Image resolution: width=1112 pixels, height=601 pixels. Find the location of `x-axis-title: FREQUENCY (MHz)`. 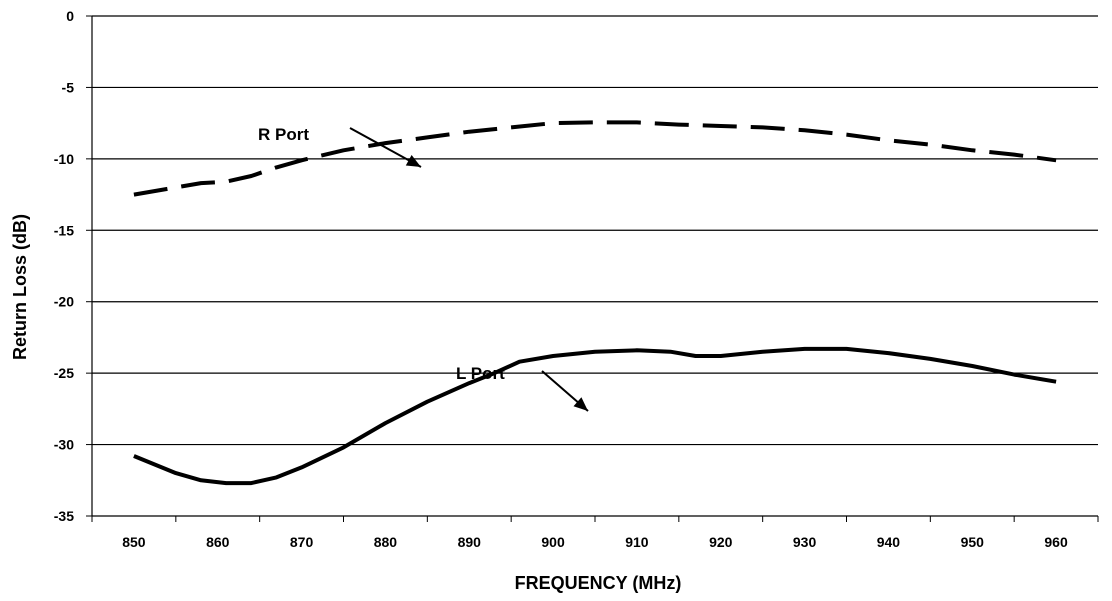

x-axis-title: FREQUENCY (MHz) is located at coordinates (598, 583).